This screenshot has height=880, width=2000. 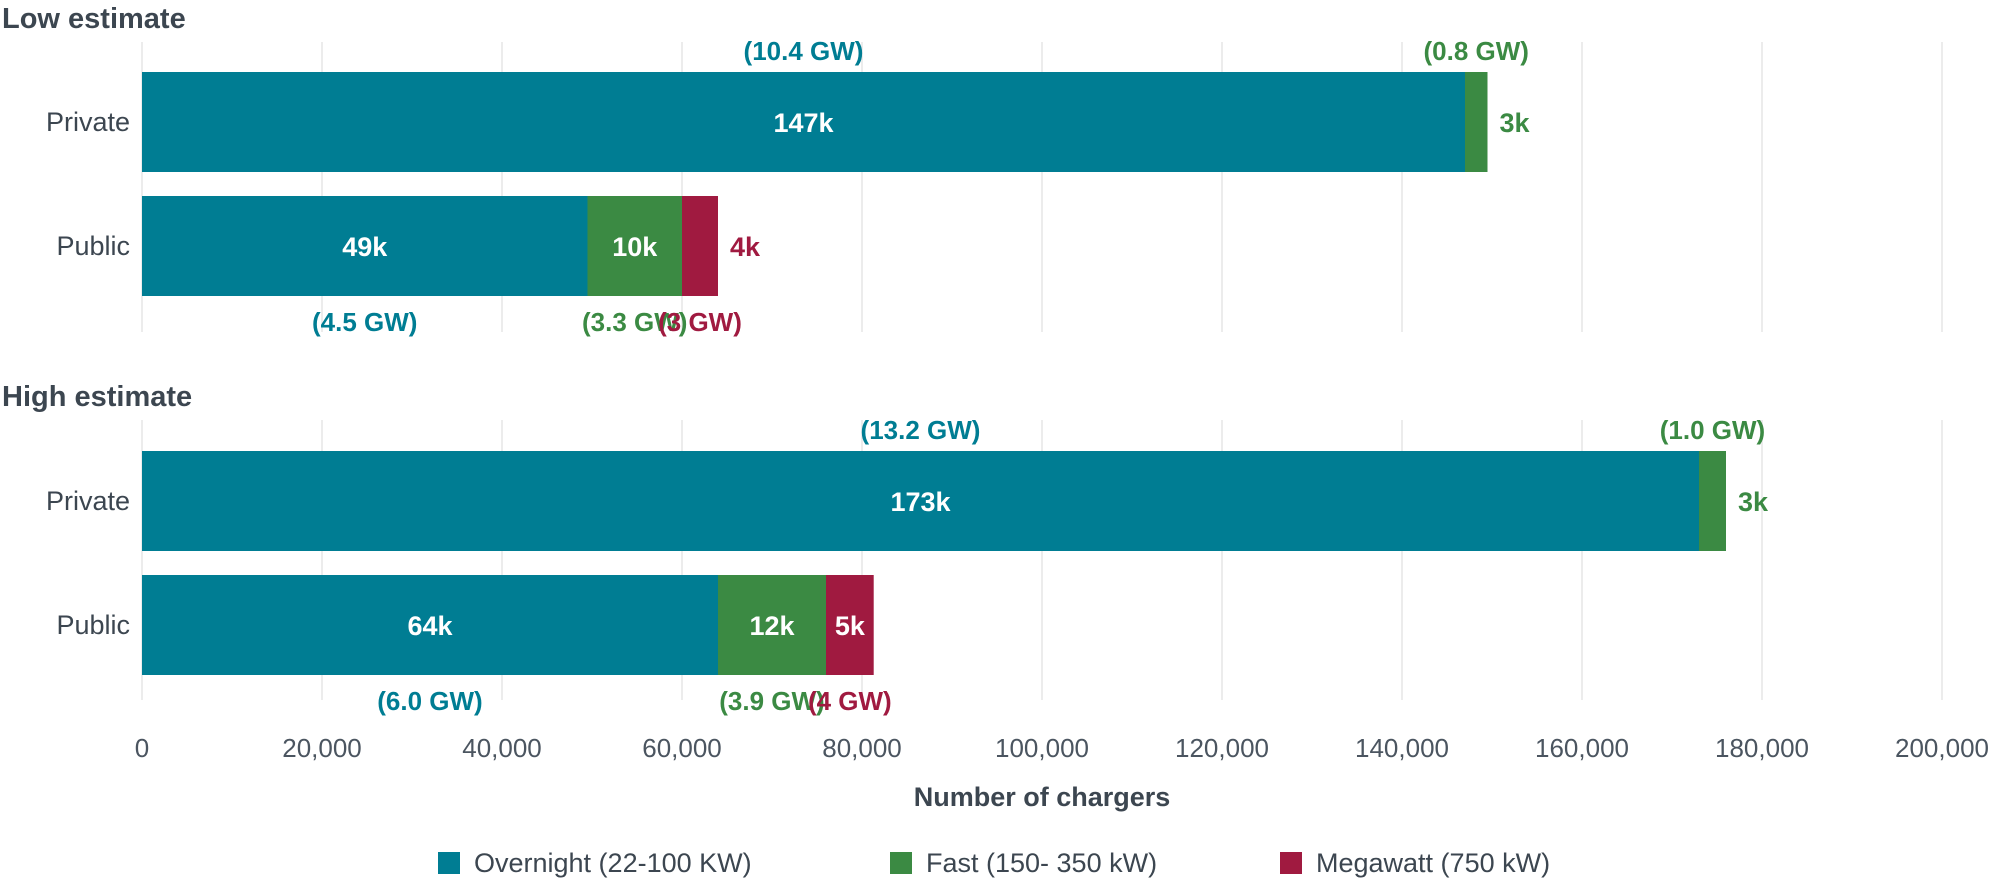 What do you see at coordinates (1582, 748) in the screenshot?
I see `x-tick-label: 160,000` at bounding box center [1582, 748].